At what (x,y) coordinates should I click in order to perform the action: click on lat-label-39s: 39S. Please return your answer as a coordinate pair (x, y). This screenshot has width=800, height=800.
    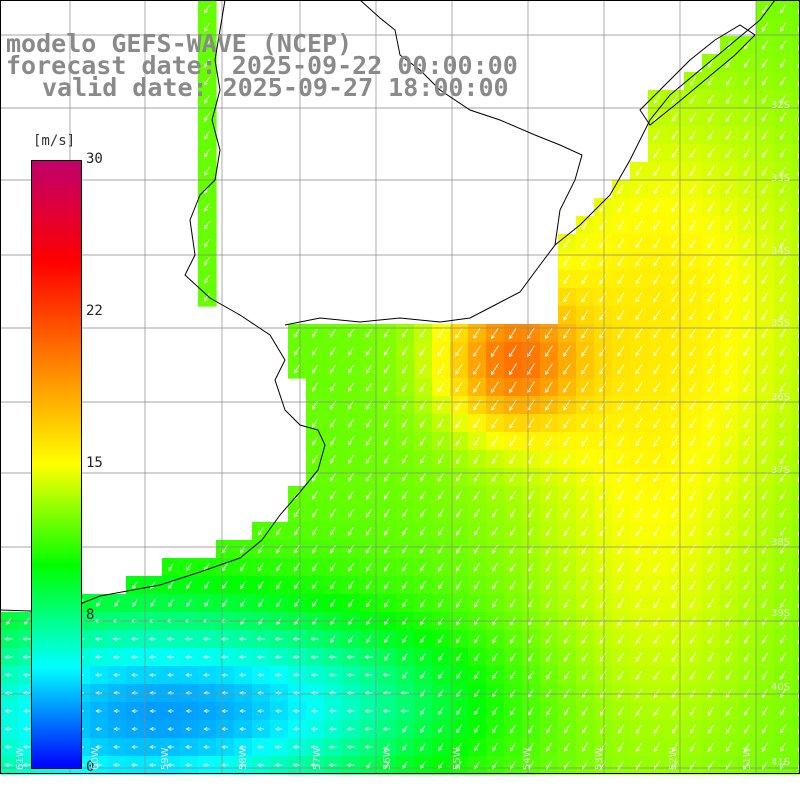
    Looking at the image, I should click on (781, 613).